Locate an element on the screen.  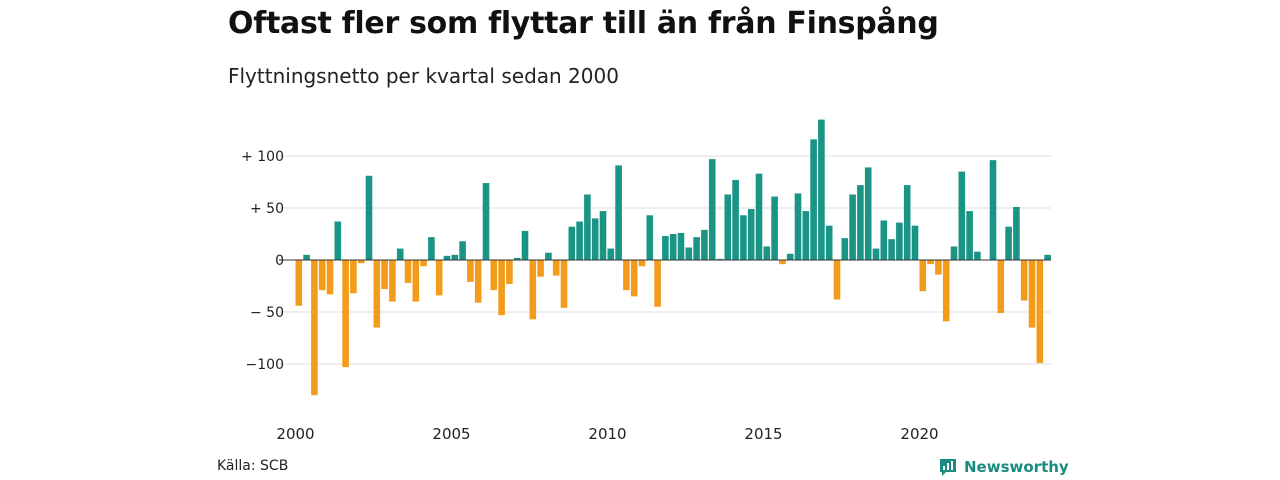
y-tick-label: + 100 is located at coordinates (262, 157).